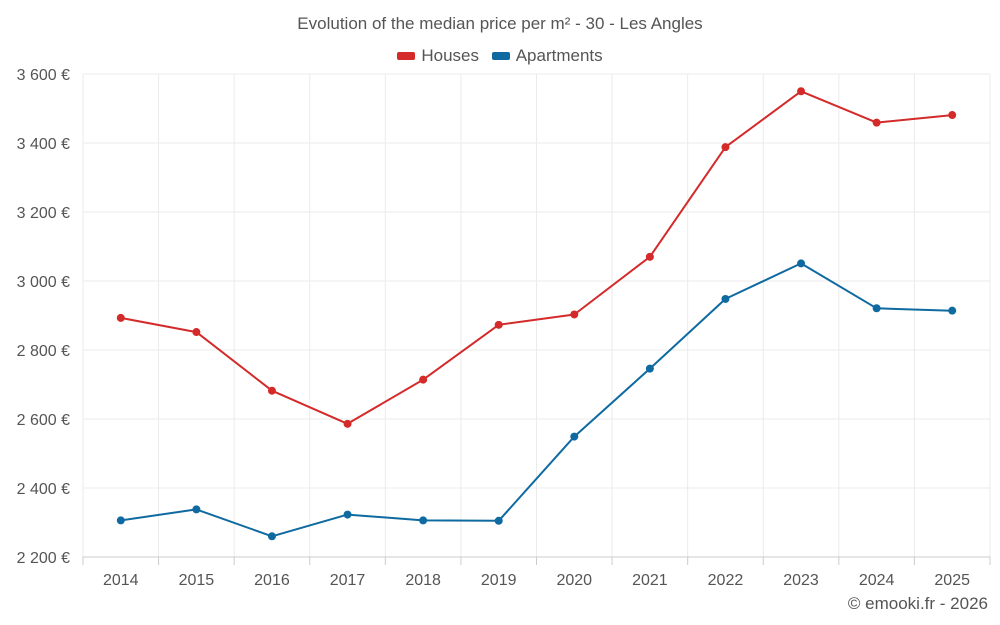  What do you see at coordinates (650, 580) in the screenshot?
I see `x-tick-label: 2021` at bounding box center [650, 580].